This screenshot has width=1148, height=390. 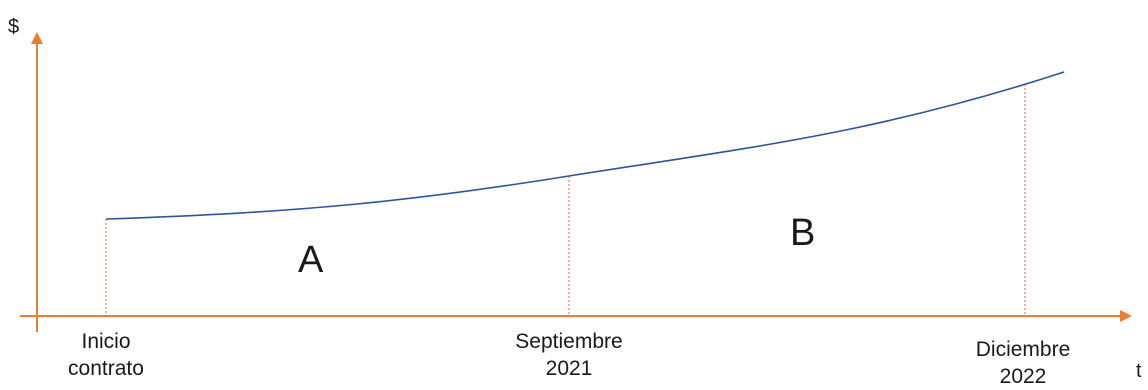 What do you see at coordinates (1139, 371) in the screenshot?
I see `x-axis-symbol: t` at bounding box center [1139, 371].